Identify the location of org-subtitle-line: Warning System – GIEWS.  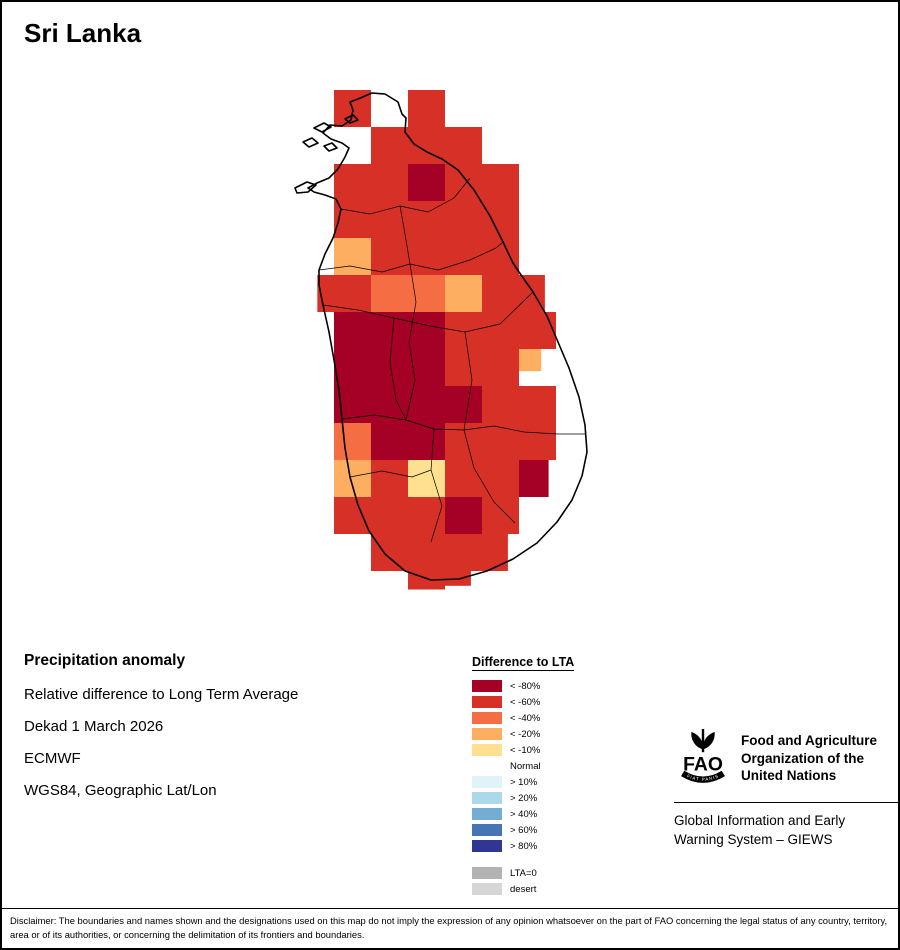
(753, 839).